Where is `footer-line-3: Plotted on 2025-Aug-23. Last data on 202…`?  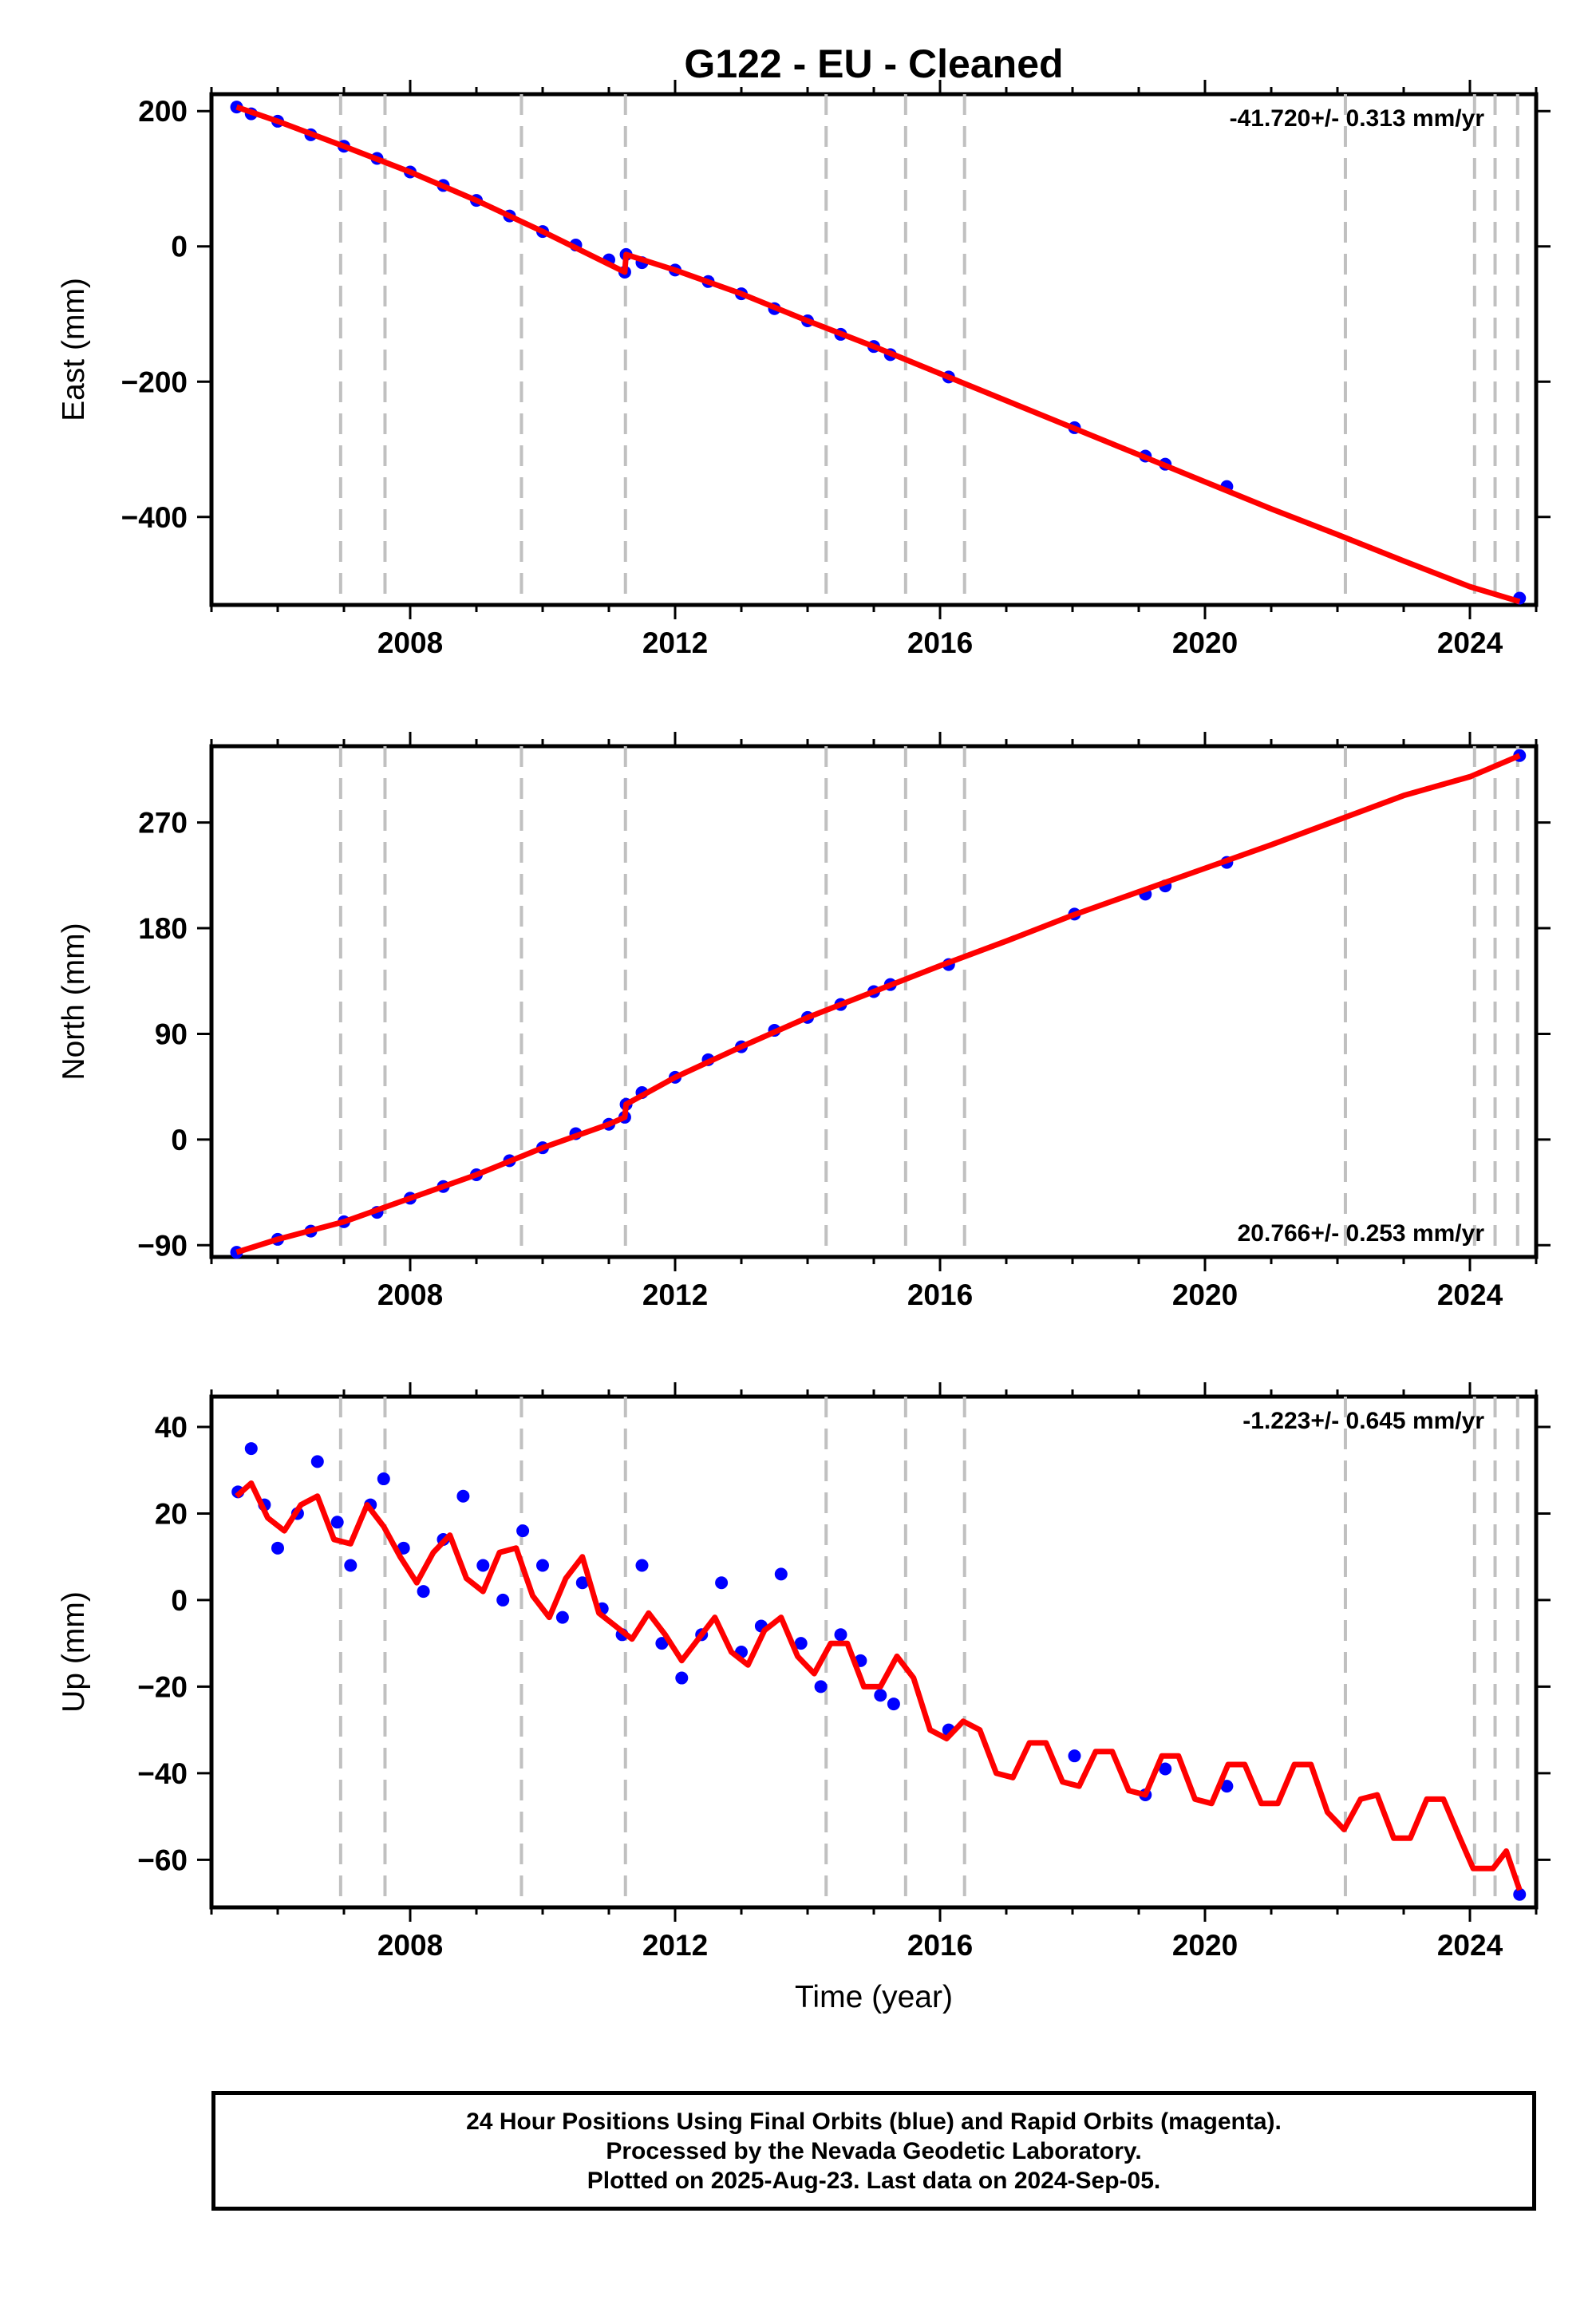 footer-line-3: Plotted on 2025-Aug-23. Last data on 202… is located at coordinates (874, 2180).